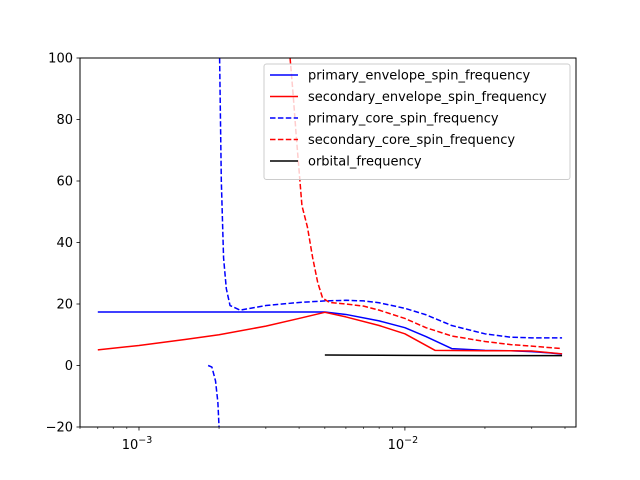 This screenshot has height=480, width=640. I want to click on y-tick-label: 60, so click(64, 182).